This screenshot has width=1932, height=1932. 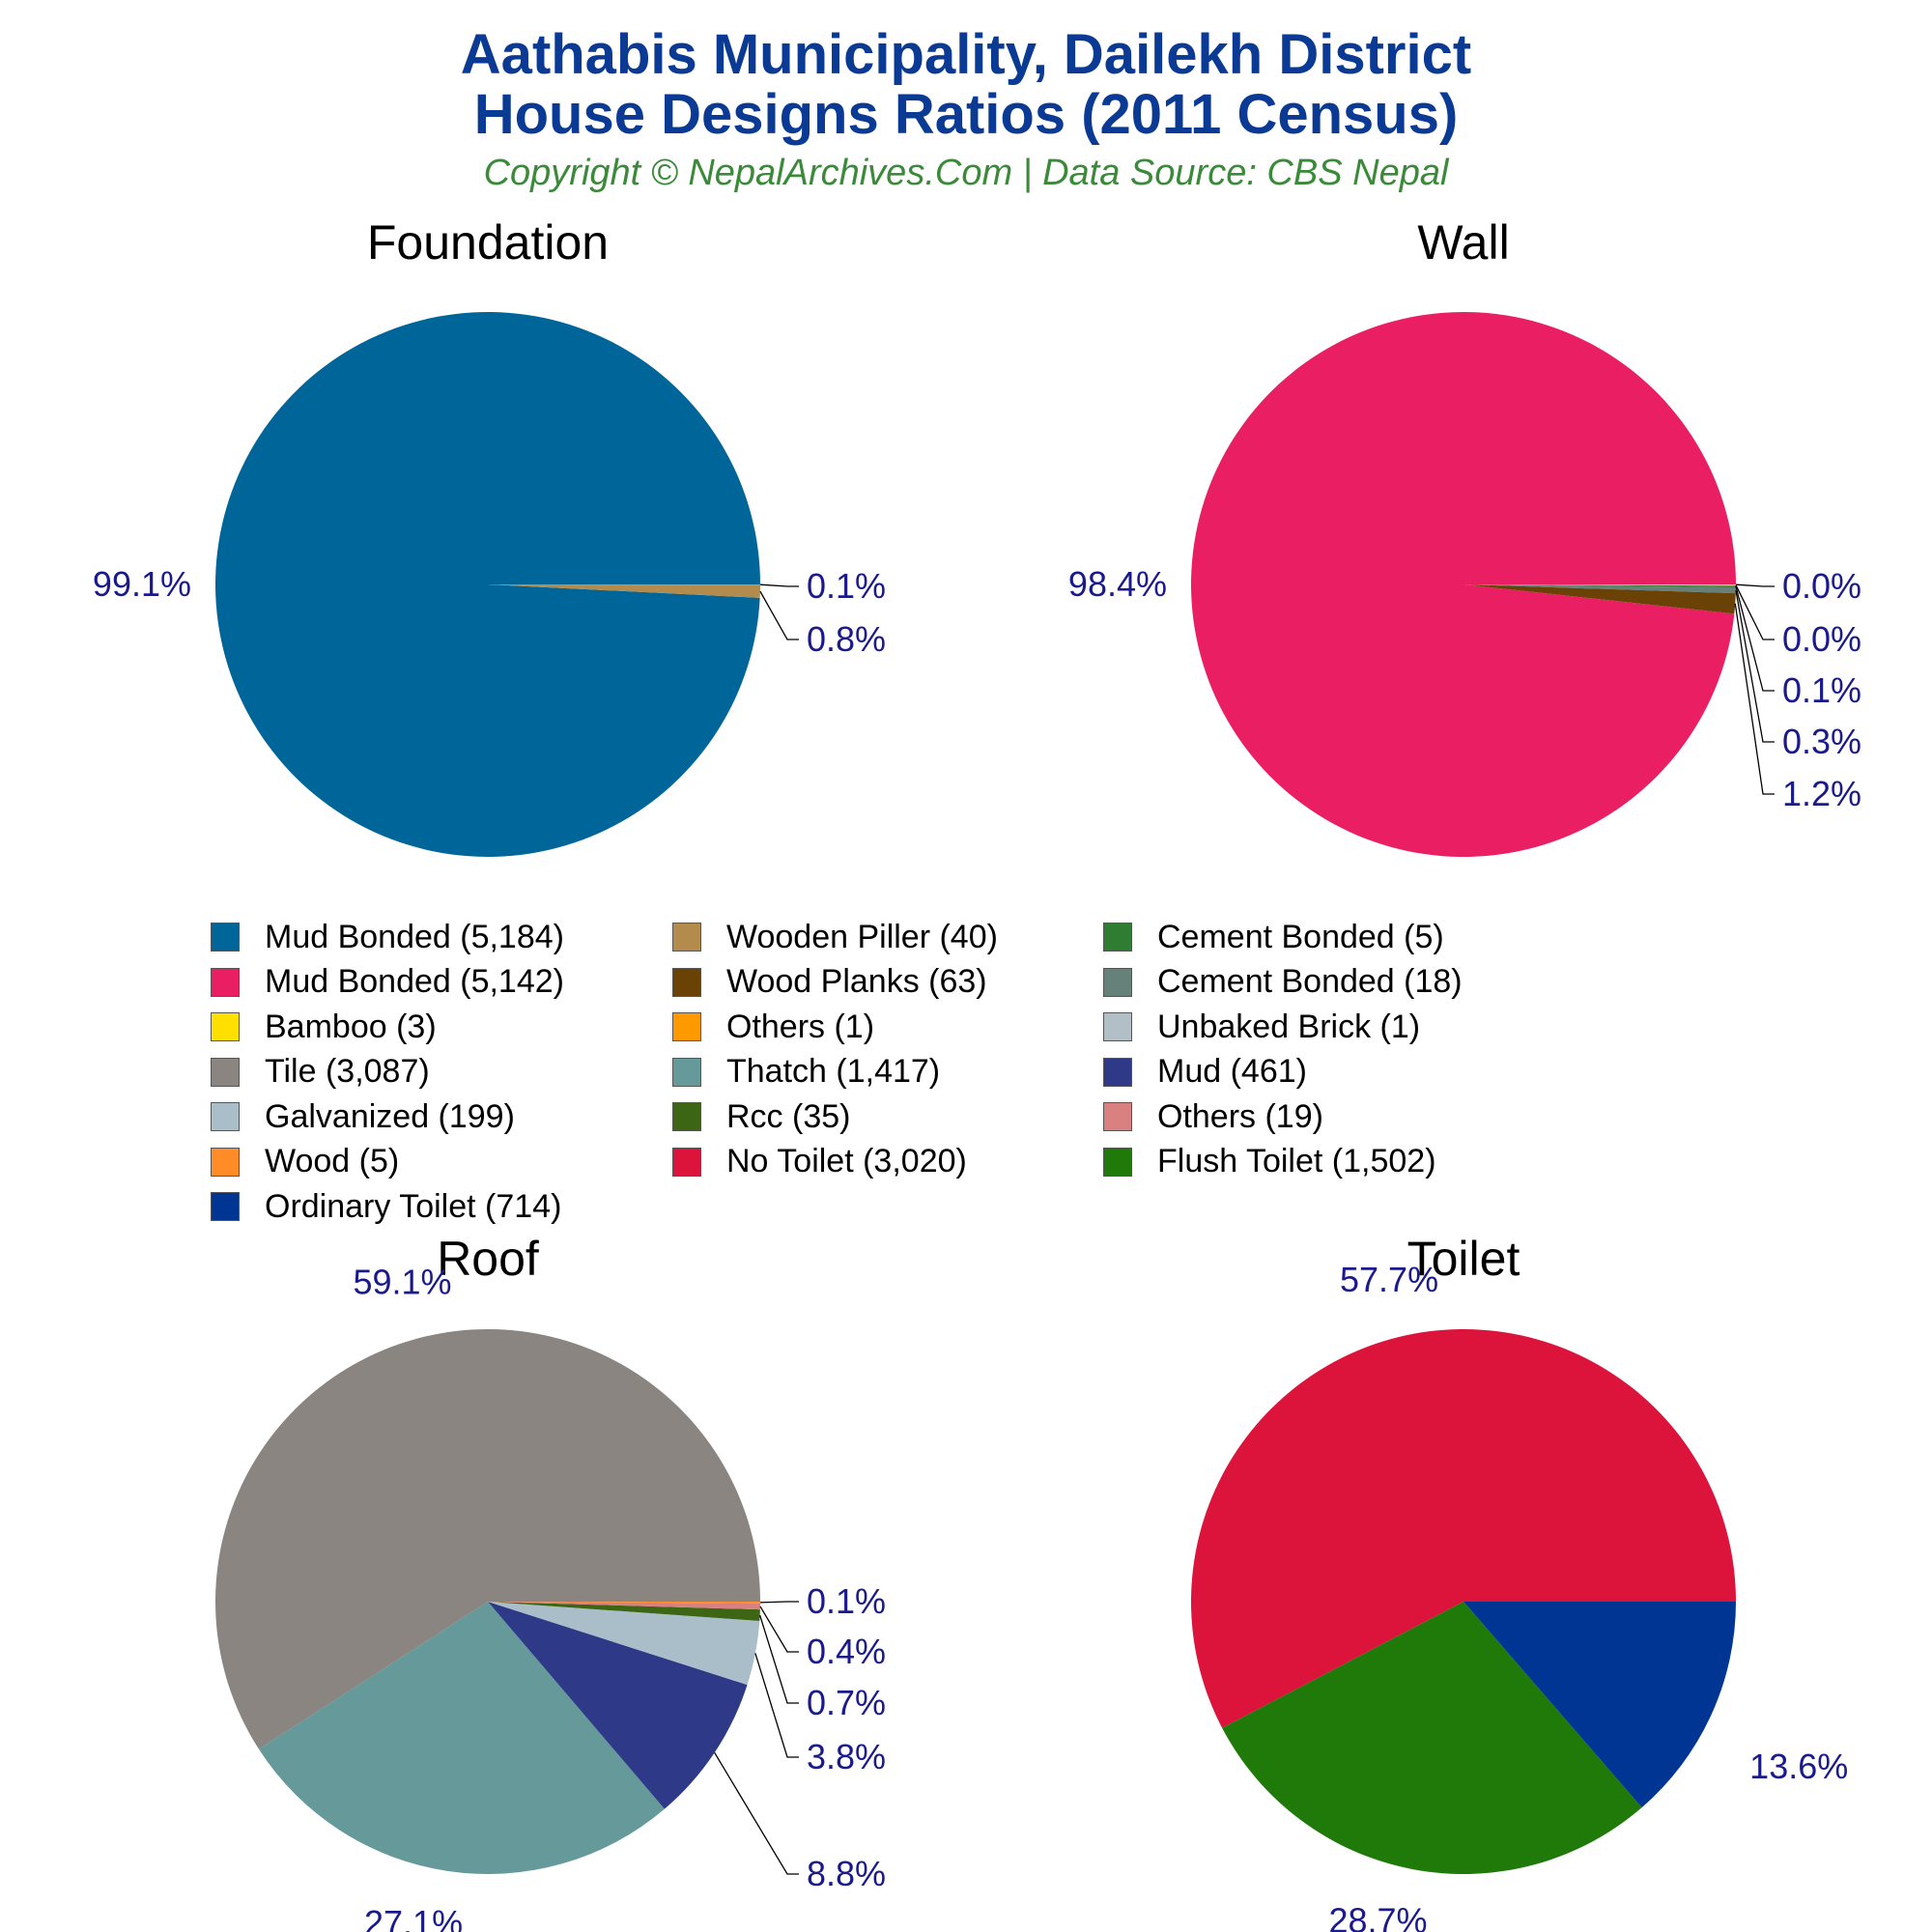 I want to click on pie-label-roof-3: 3.8%, so click(x=846, y=1756).